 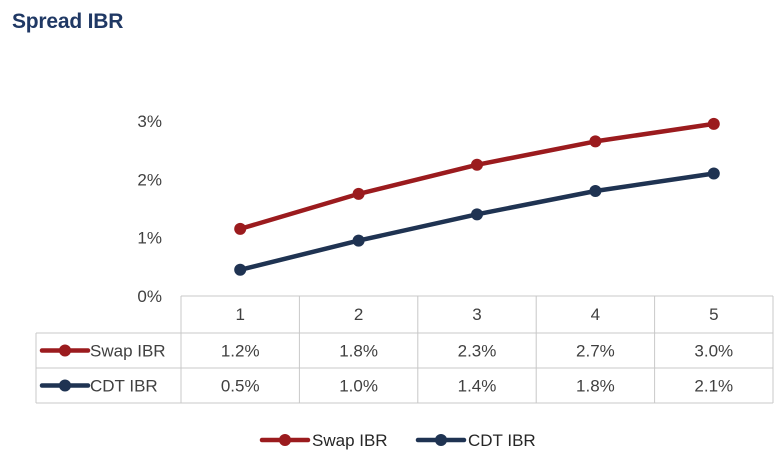 I want to click on legend-item: CDT IBR, so click(x=475, y=440).